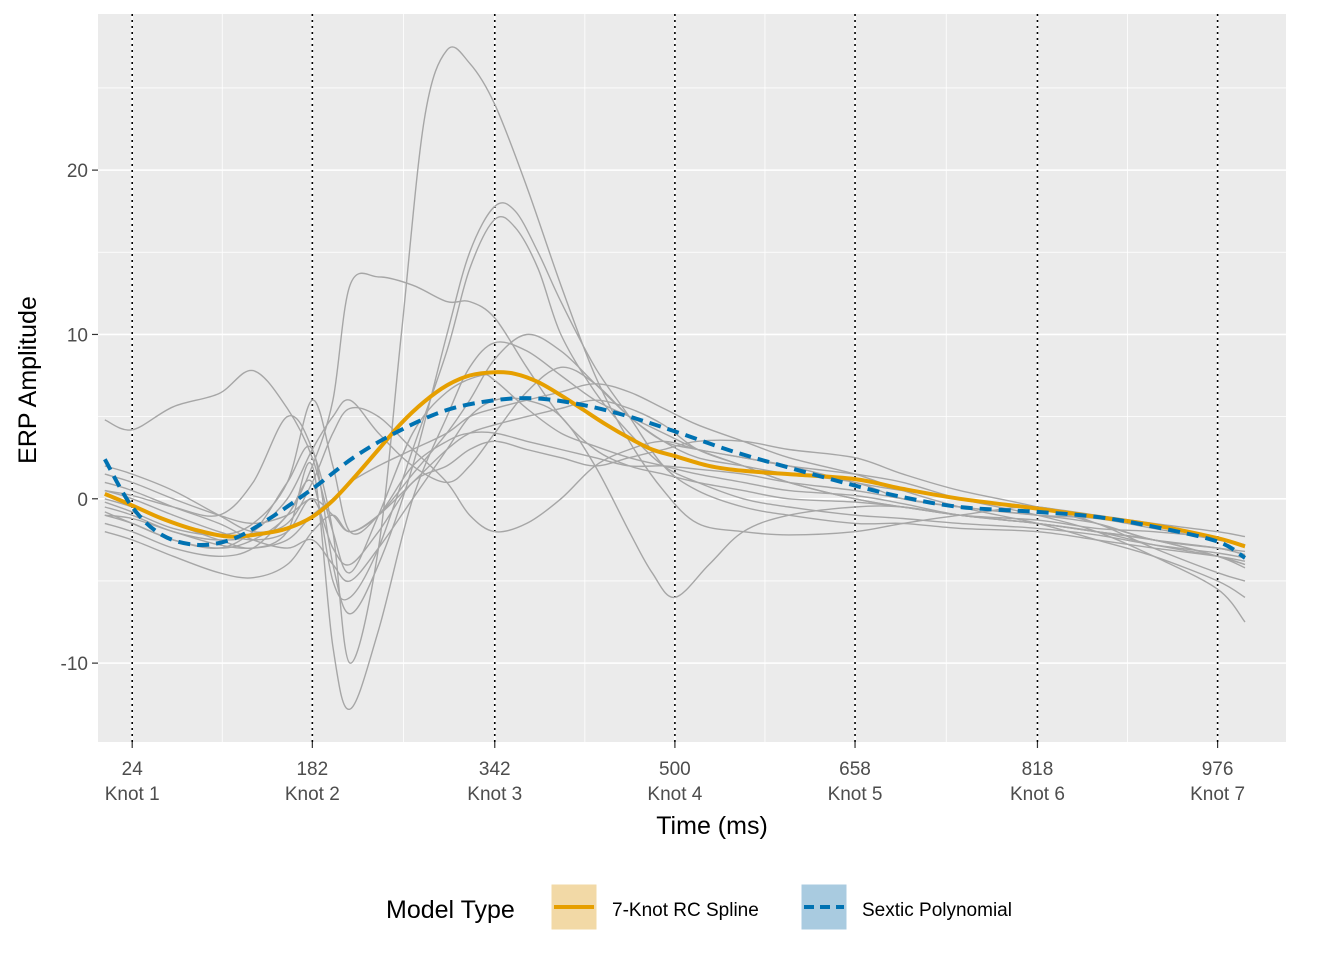 The image size is (1344, 960). I want to click on y-tick-label: -10, so click(74, 664).